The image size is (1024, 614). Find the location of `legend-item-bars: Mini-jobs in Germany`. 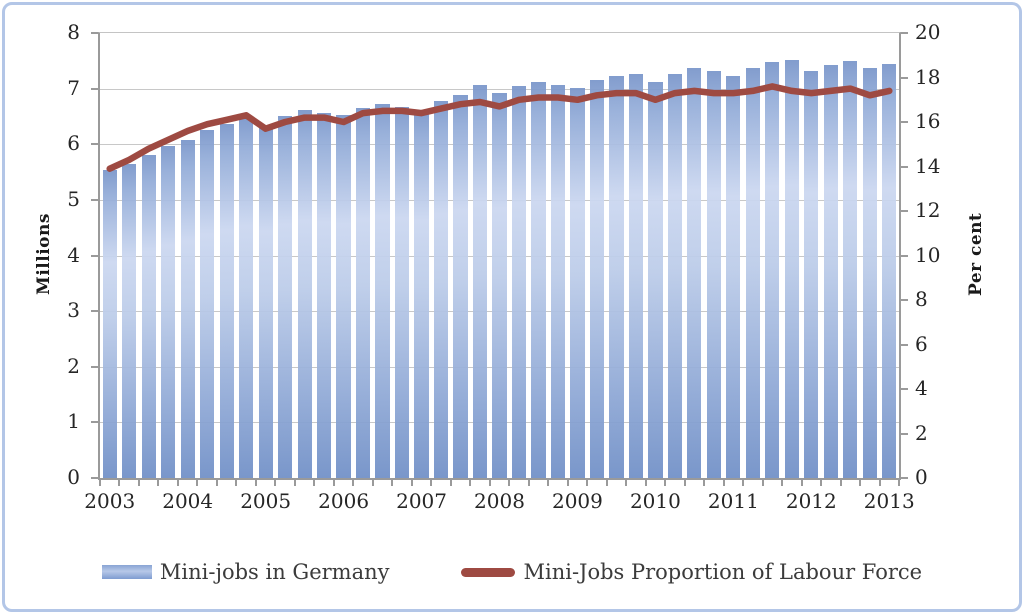

legend-item-bars: Mini-jobs in Germany is located at coordinates (245, 572).